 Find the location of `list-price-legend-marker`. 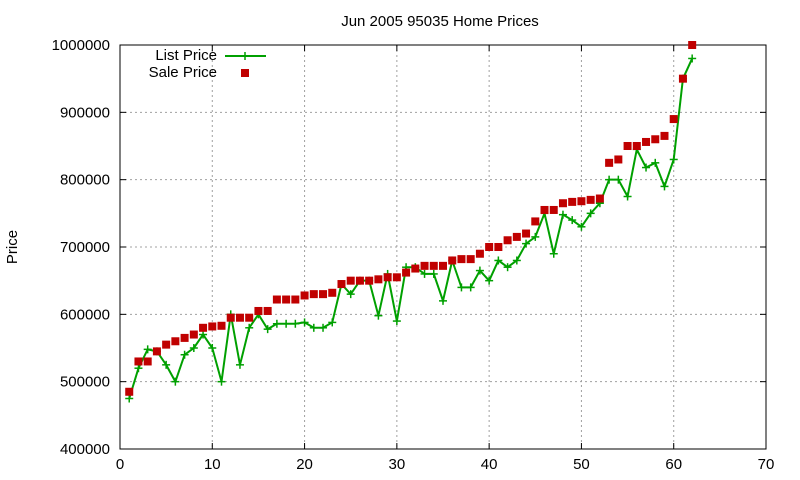

list-price-legend-marker is located at coordinates (245, 56).